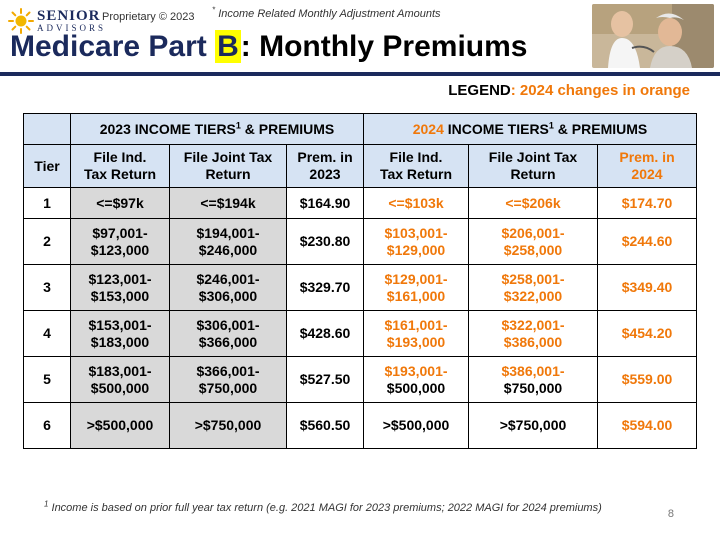  I want to click on ind-2024-cell-line: $161,000, so click(416, 295).